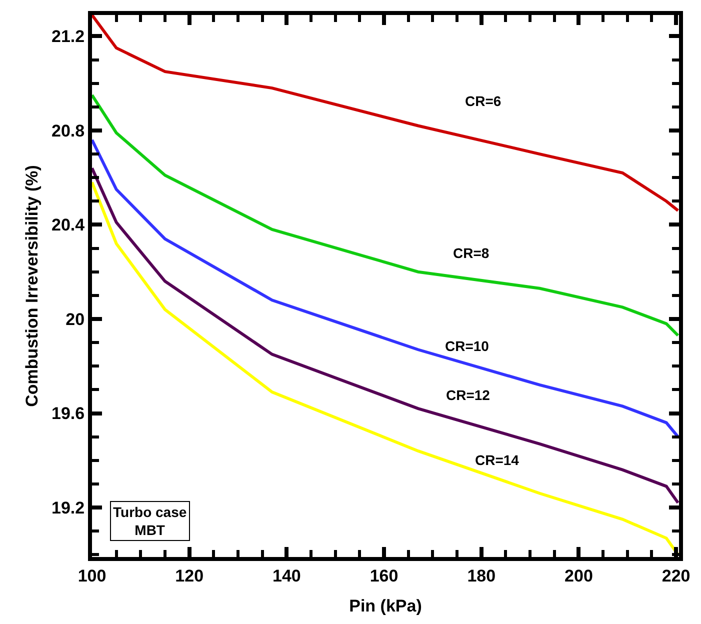 The image size is (701, 624). Describe the element at coordinates (75, 319) in the screenshot. I see `y-tick-label: 20` at that location.